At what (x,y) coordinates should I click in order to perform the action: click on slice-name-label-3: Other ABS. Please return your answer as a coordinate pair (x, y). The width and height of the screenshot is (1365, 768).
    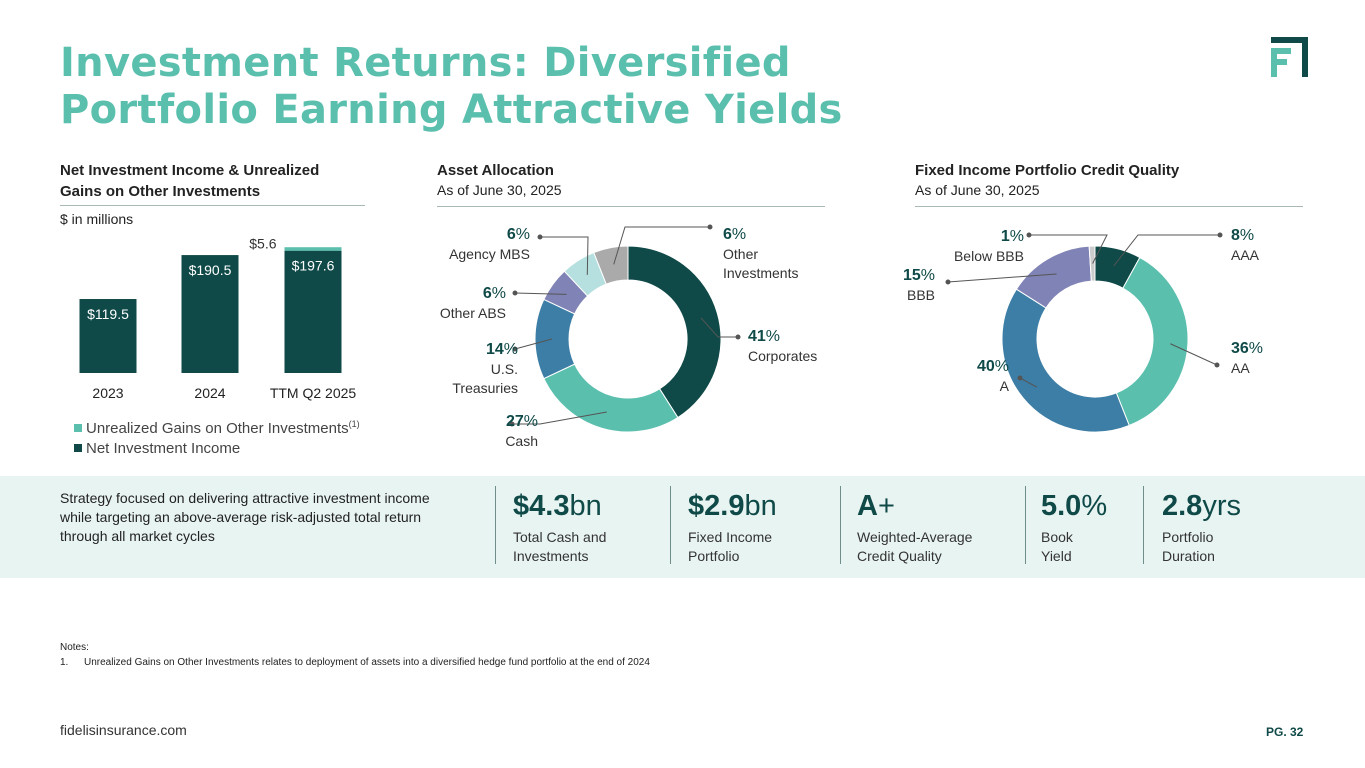
    Looking at the image, I should click on (473, 313).